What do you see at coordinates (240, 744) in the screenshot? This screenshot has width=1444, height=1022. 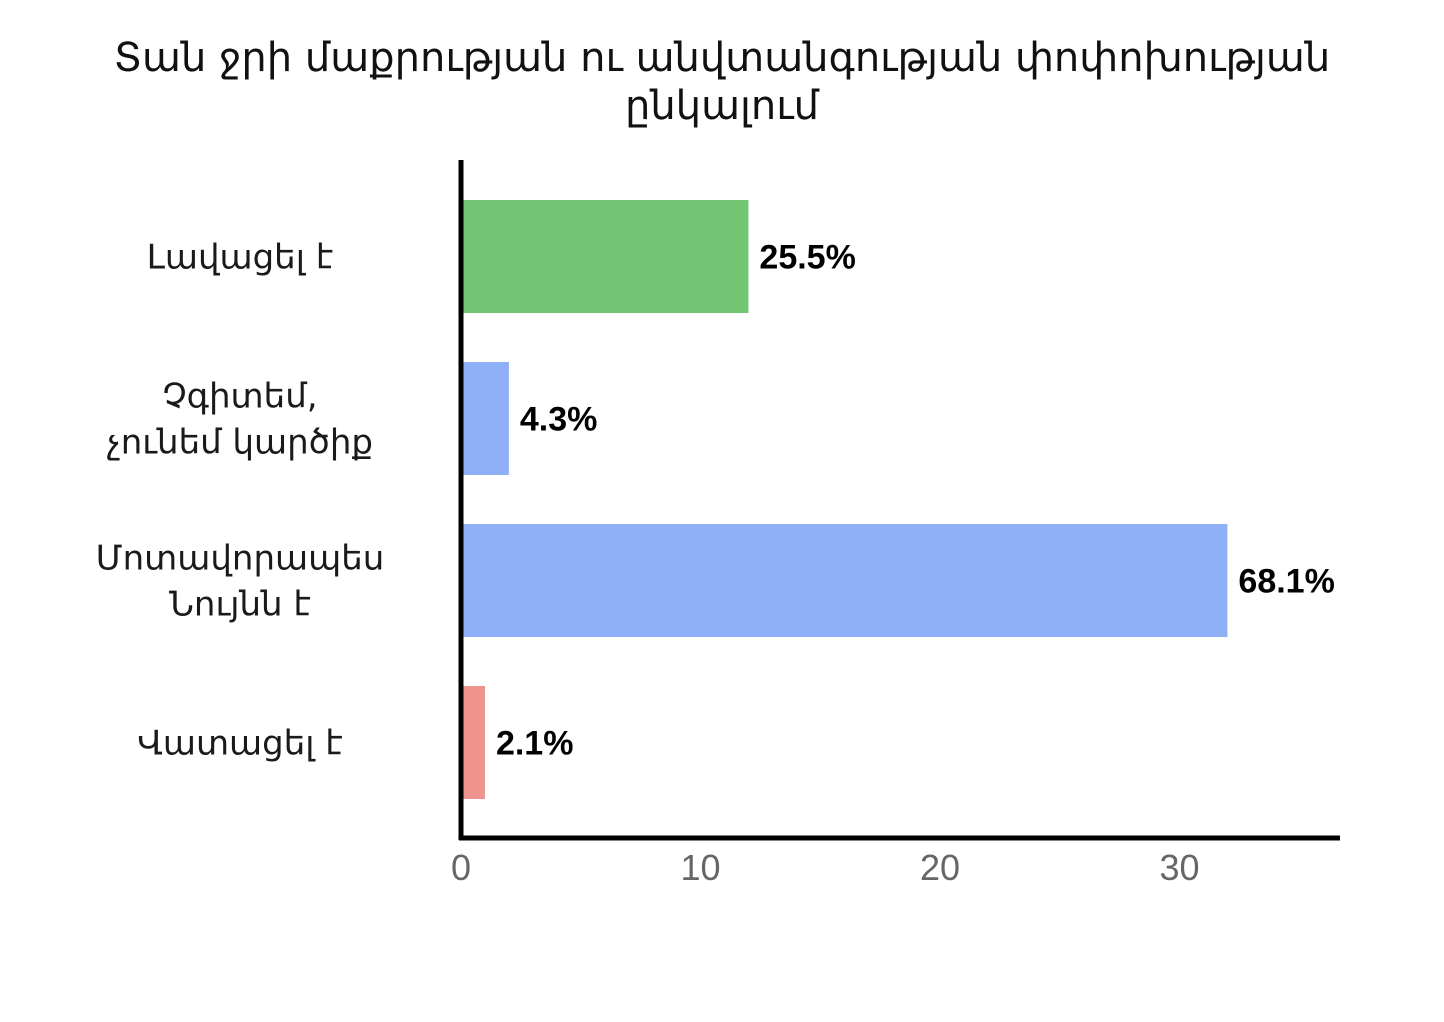 I see `category-label-3-0: Վատացել է` at bounding box center [240, 744].